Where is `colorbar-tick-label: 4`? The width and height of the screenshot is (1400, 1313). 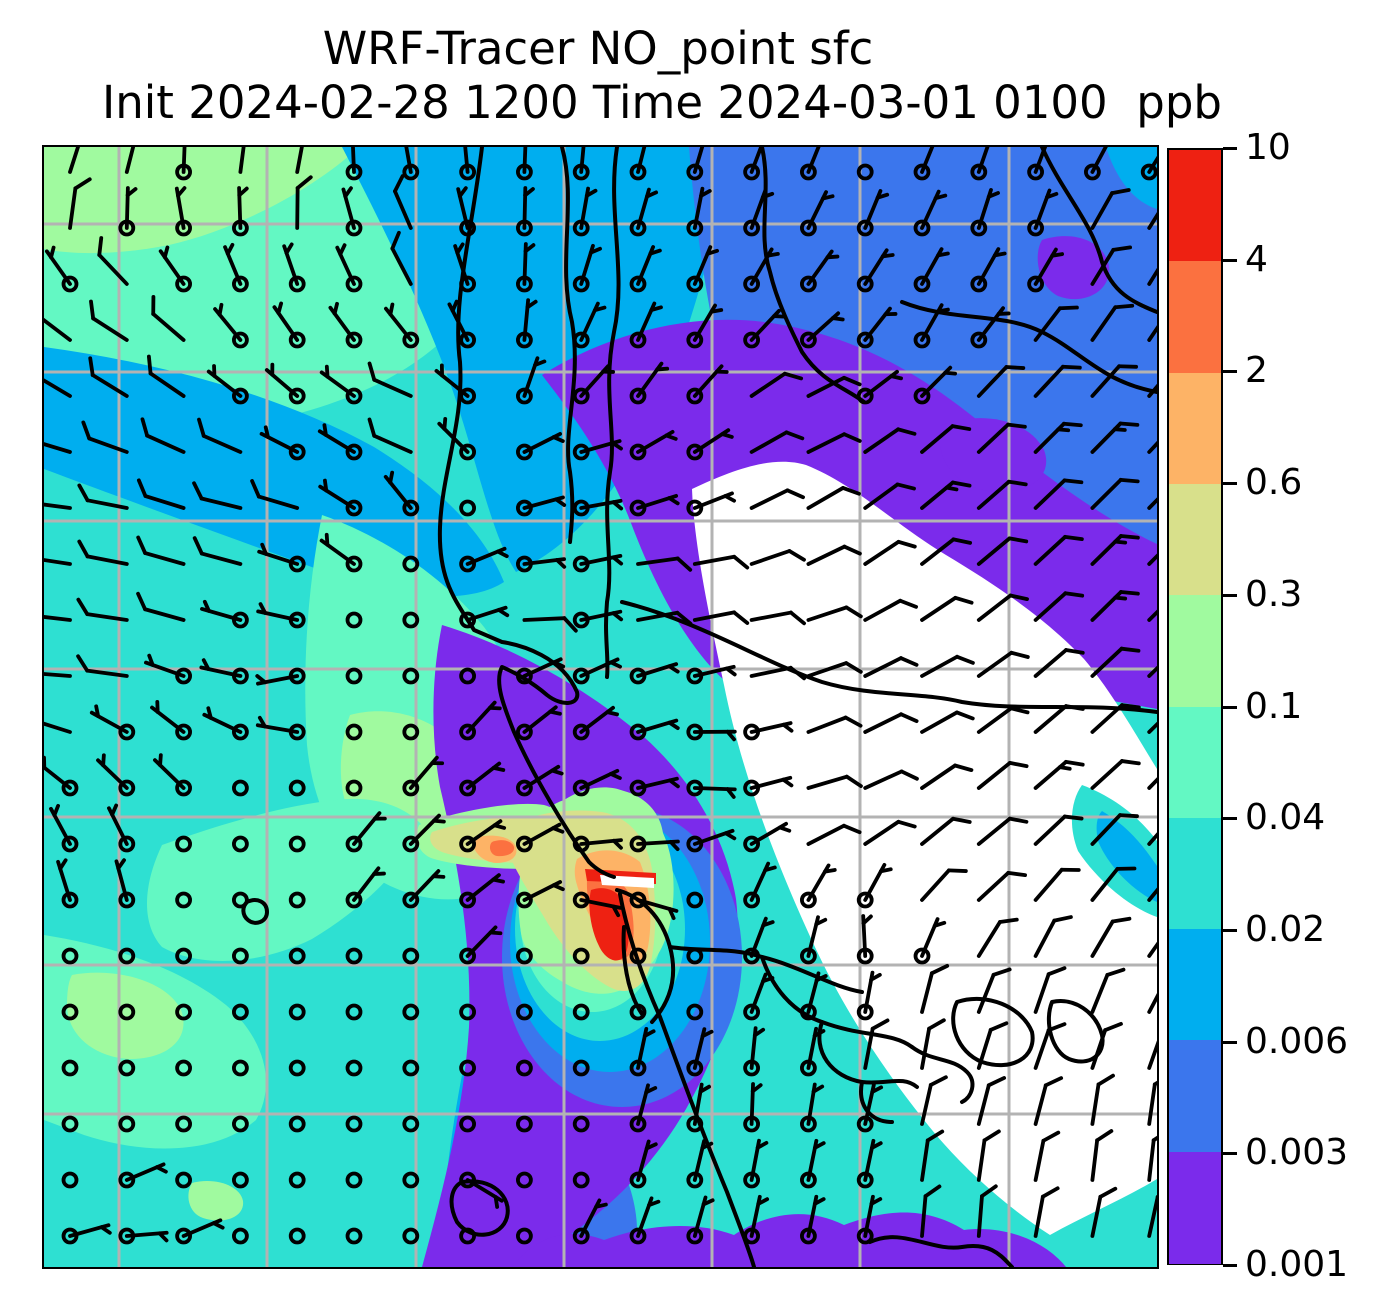
colorbar-tick-label: 4 is located at coordinates (1256, 259).